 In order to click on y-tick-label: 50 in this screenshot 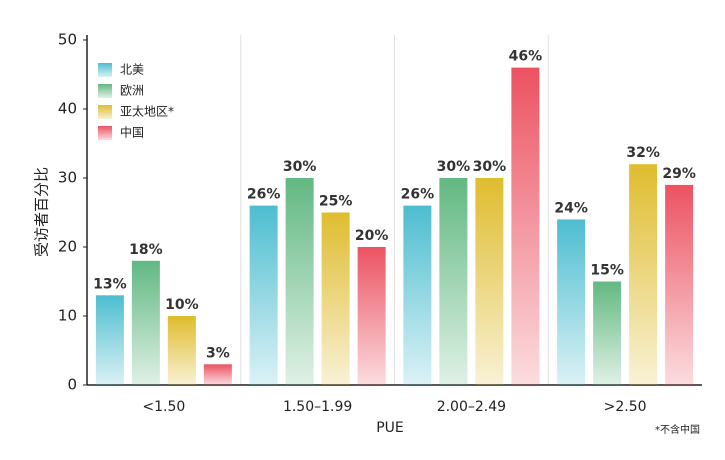, I will do `click(67, 40)`.